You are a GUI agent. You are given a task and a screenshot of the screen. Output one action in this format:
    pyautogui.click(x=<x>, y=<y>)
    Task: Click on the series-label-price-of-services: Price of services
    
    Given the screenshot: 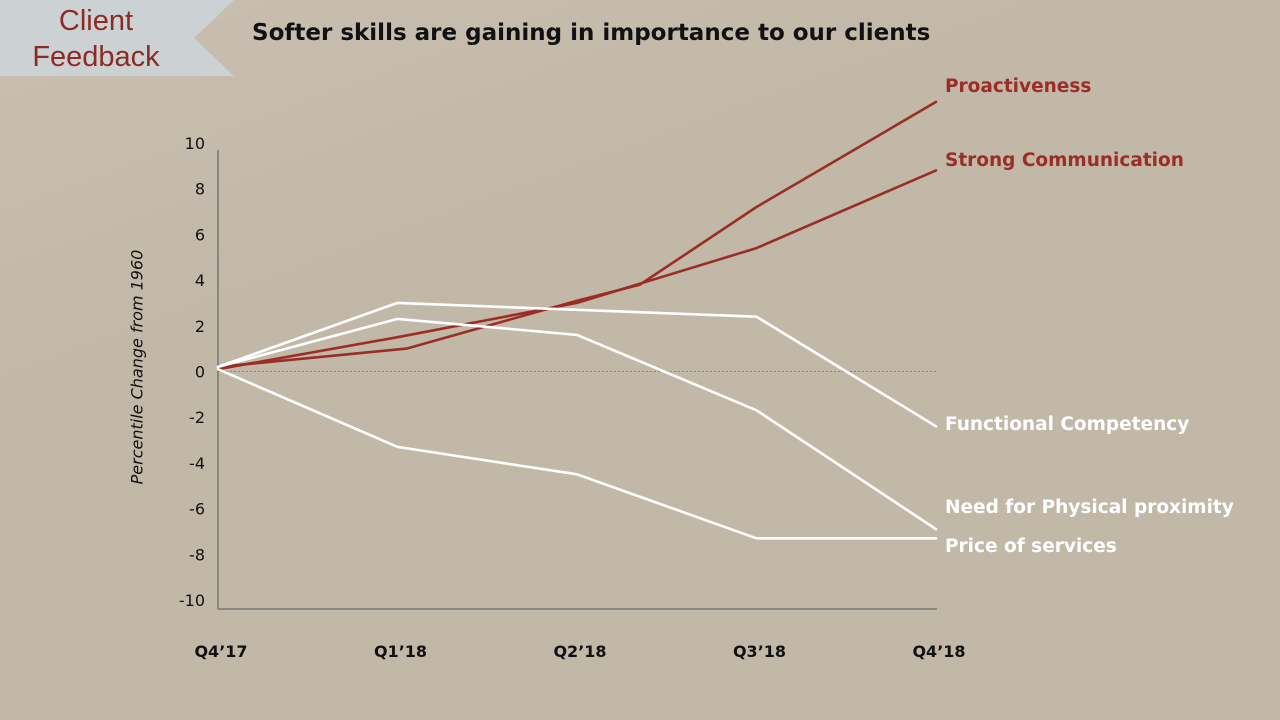 What is the action you would take?
    pyautogui.click(x=1031, y=547)
    